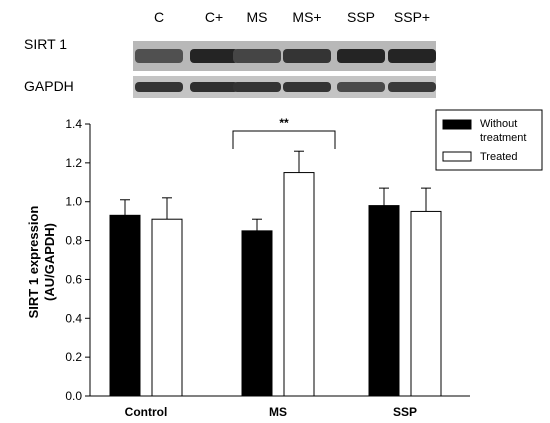  I want to click on legend-label: Treated, so click(499, 157).